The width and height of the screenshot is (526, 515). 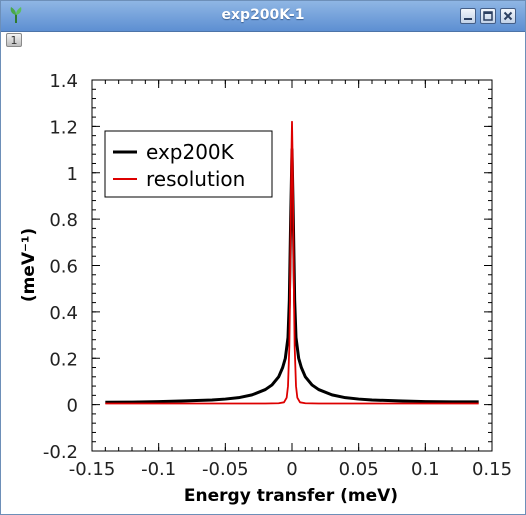 I want to click on legend: exp200K resolution, so click(x=188, y=164).